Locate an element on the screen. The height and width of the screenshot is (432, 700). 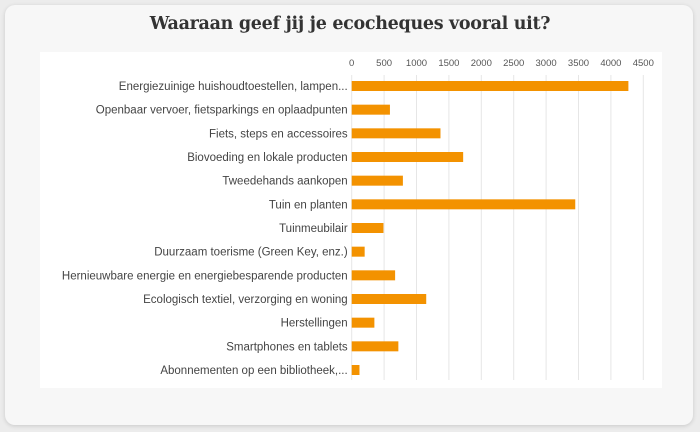
x-tick-label: 2500 is located at coordinates (513, 63).